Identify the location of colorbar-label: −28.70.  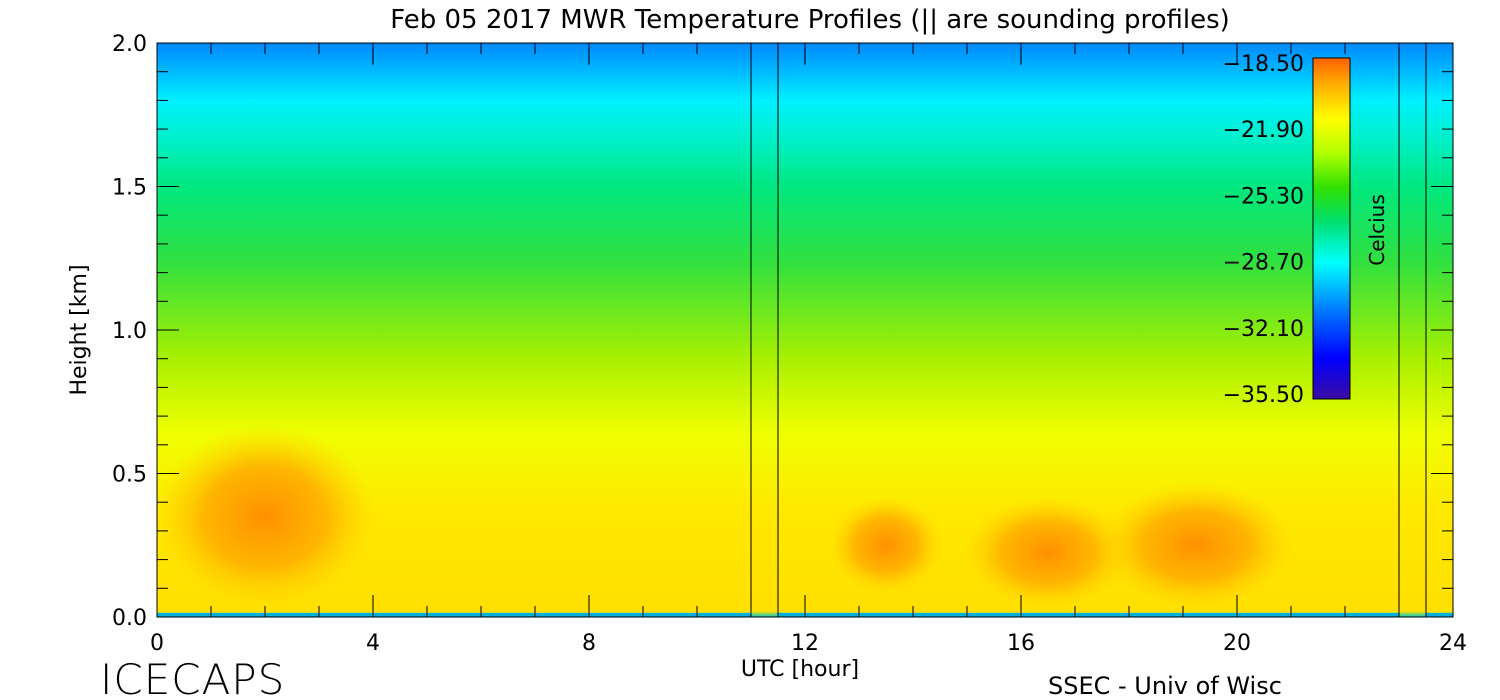
(1263, 263).